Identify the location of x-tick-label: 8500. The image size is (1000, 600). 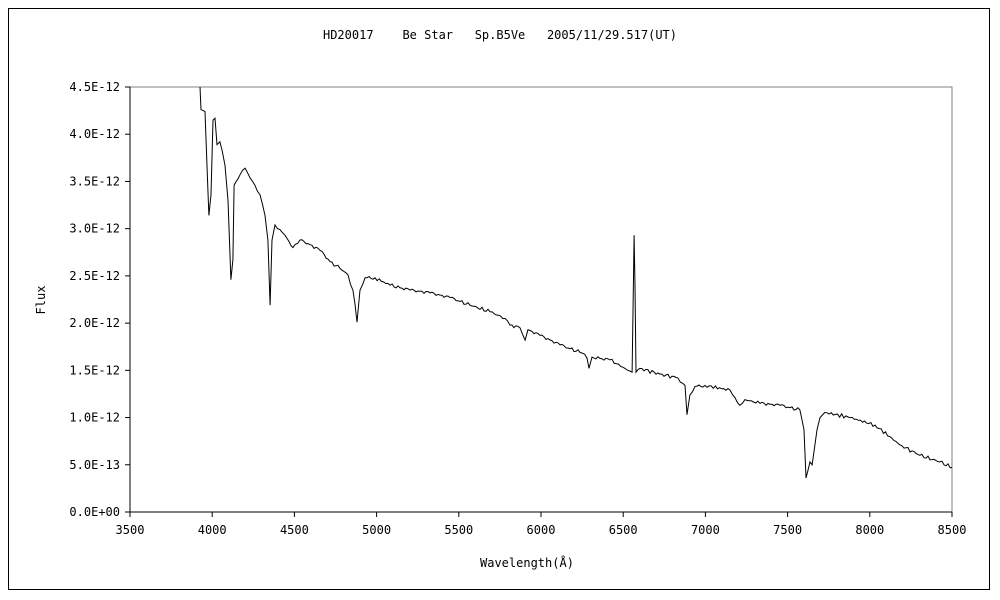
(952, 530).